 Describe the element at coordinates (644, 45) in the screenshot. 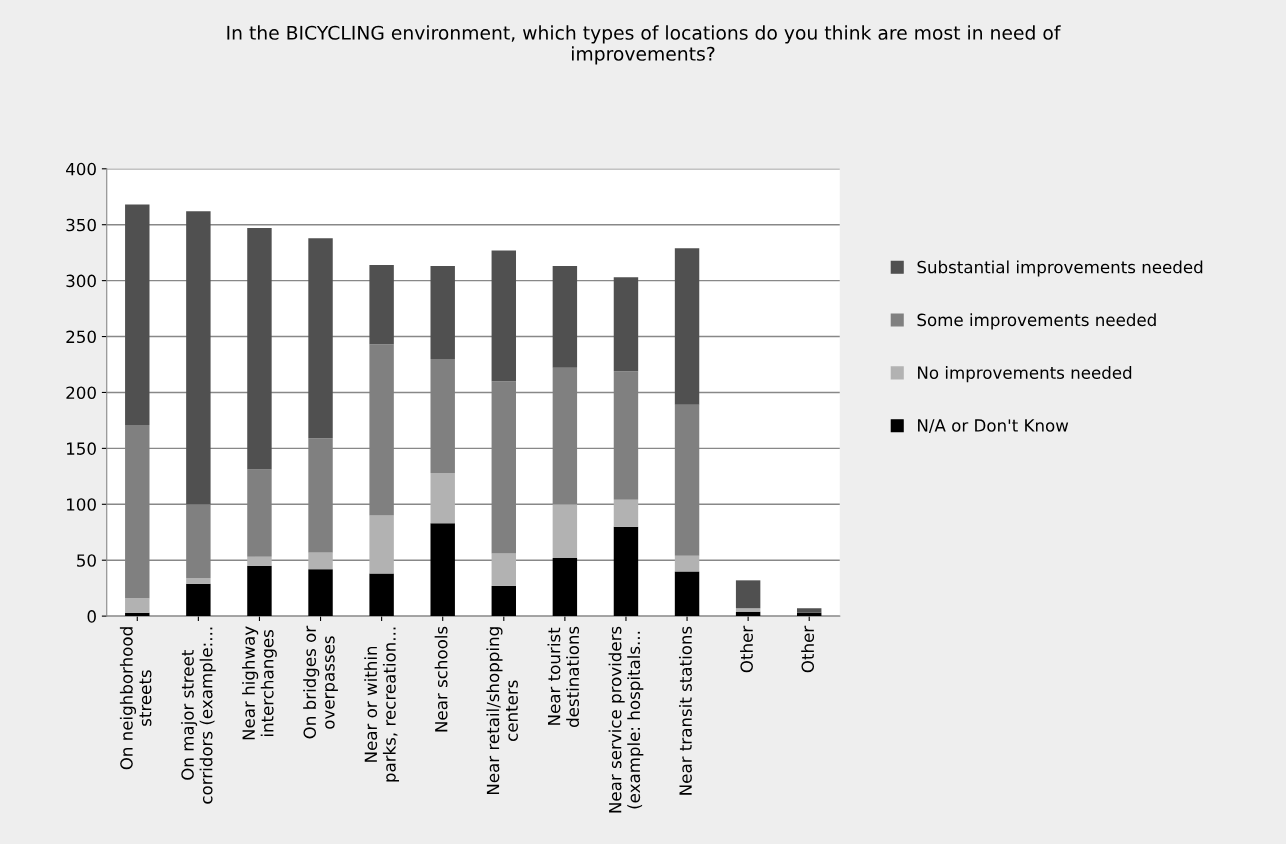

I see `chart-title: In the BICYCLING environment, which types of locations do you think are most in need of improvements?` at that location.